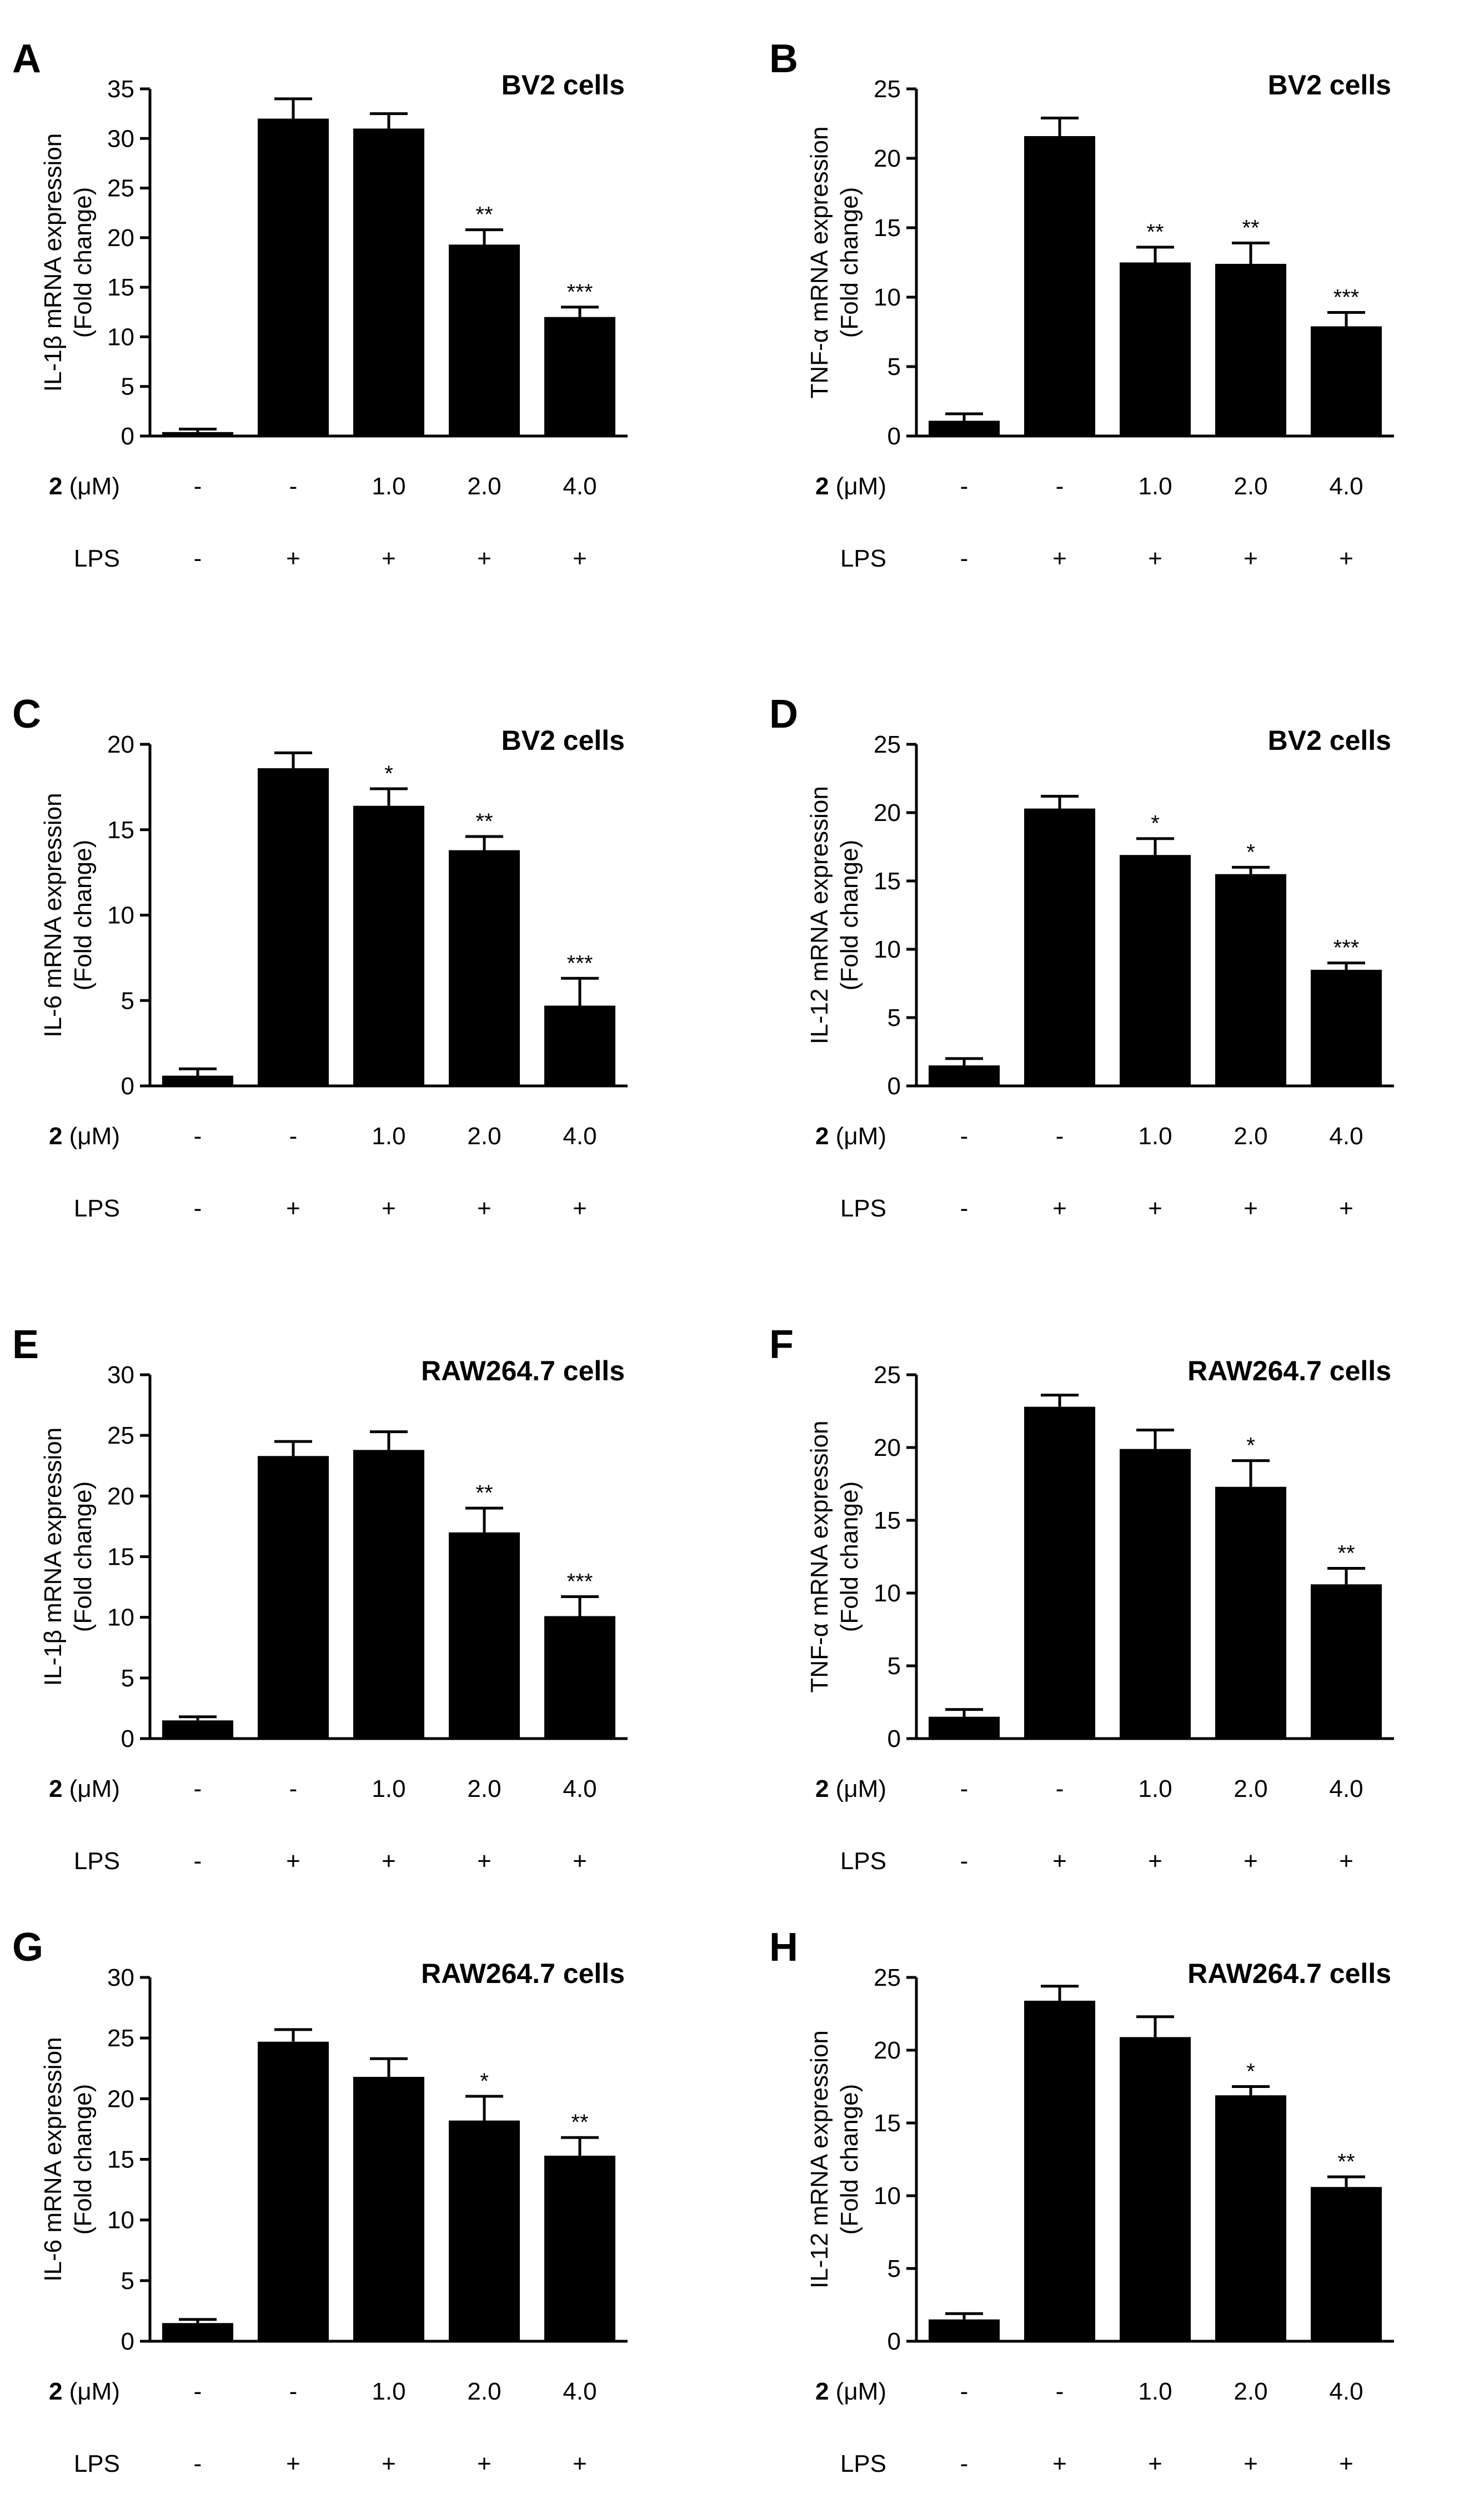  What do you see at coordinates (25, 1345) in the screenshot?
I see `panel-letter: E` at bounding box center [25, 1345].